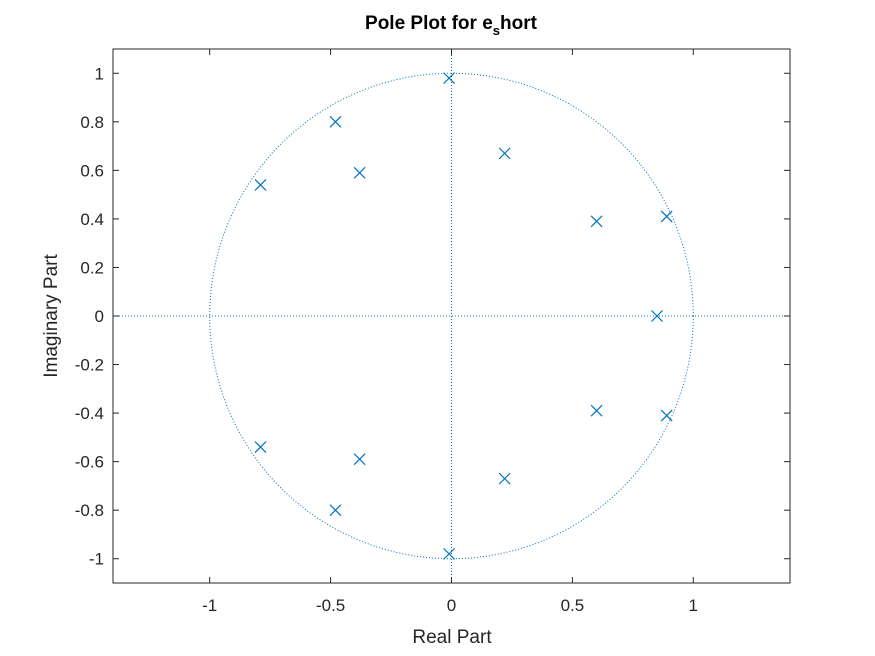 This screenshot has height=656, width=875. I want to click on x-axis-label: Real Part, so click(452, 637).